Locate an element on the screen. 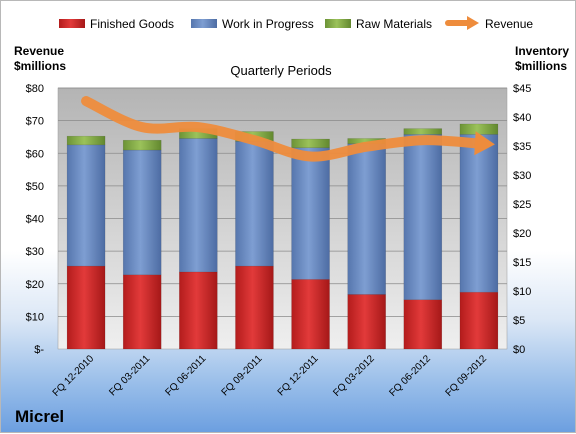 This screenshot has height=434, width=576. left-tick-label: $80 is located at coordinates (35, 89).